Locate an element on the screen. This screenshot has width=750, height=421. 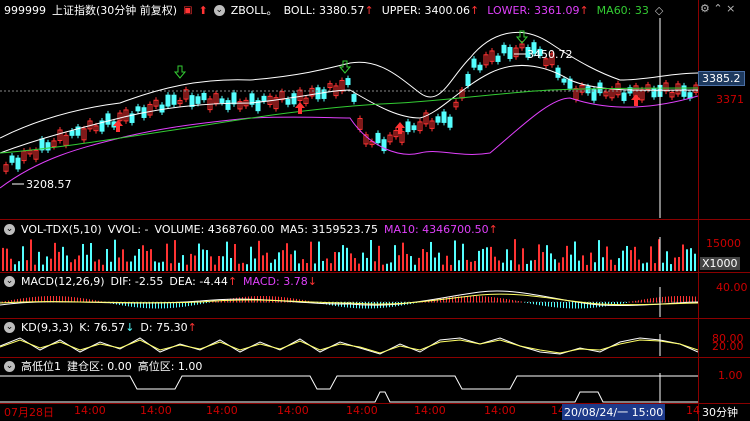
right-axis-price: 3371 is located at coordinates (730, 99).